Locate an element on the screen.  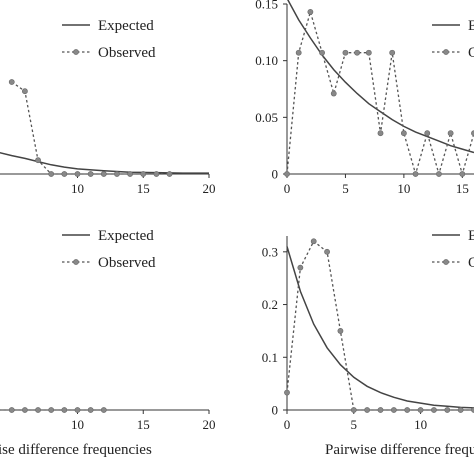
panel-2-series-observed is located at coordinates (380, 93).